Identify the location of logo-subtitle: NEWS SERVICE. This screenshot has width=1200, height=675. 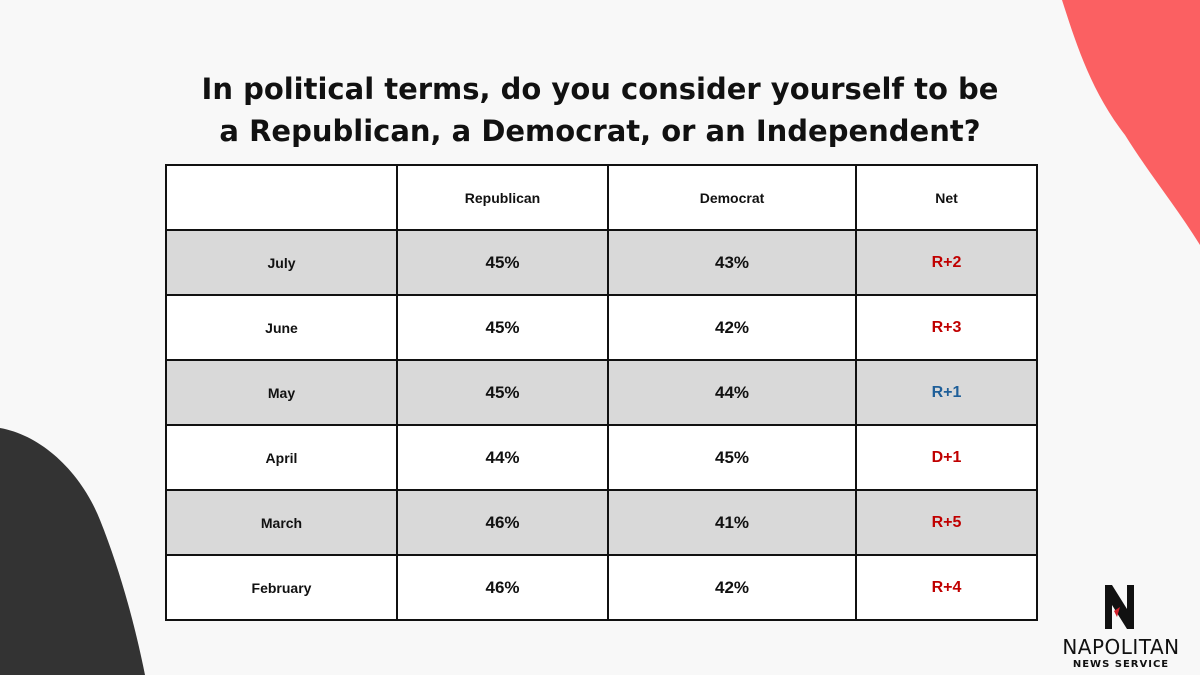
(1121, 664).